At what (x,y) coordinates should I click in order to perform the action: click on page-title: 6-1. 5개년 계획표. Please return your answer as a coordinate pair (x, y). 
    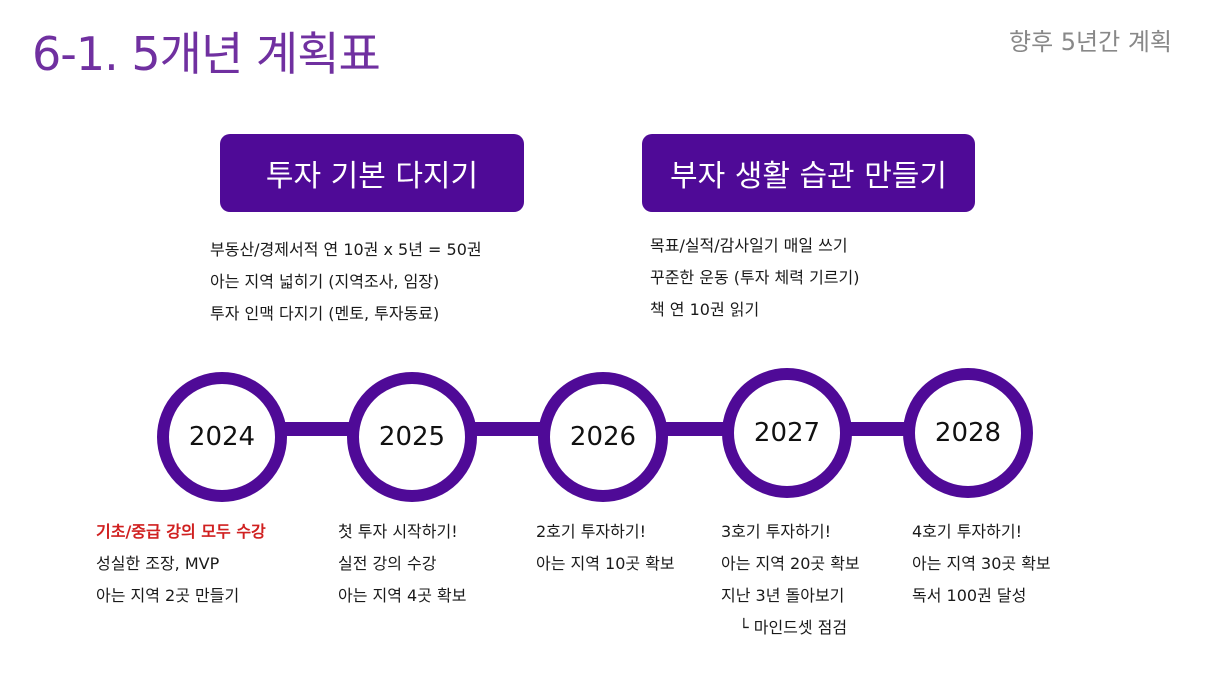
    Looking at the image, I should click on (206, 54).